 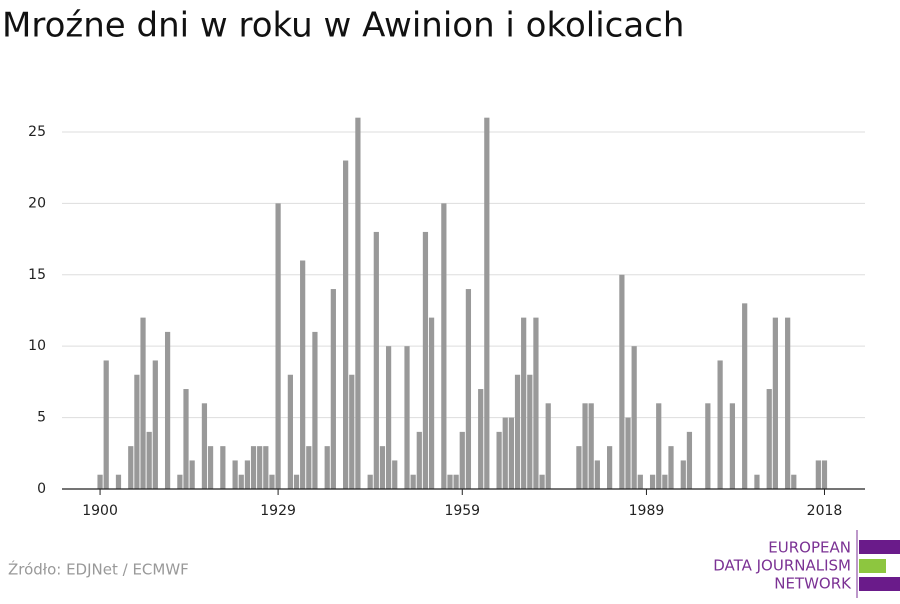 I want to click on y-tick-label: 25, so click(x=37, y=132).